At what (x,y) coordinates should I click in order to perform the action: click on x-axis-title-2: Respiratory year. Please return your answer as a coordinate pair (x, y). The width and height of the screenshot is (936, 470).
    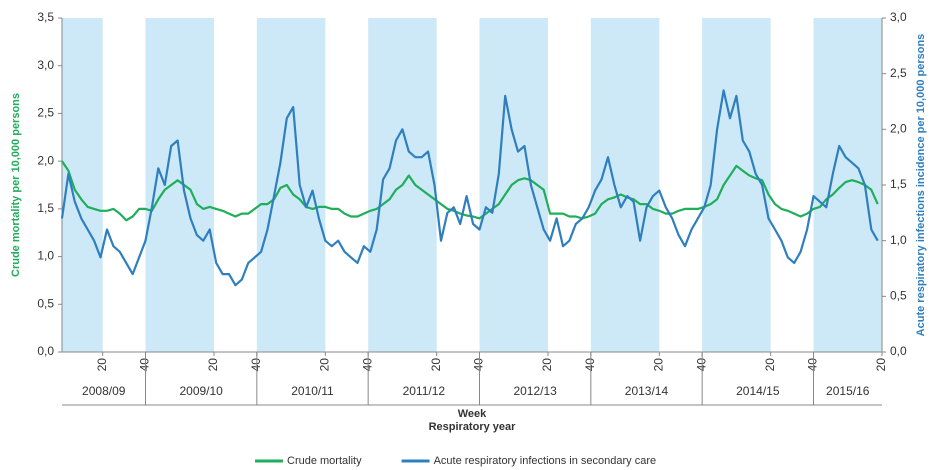
    Looking at the image, I should click on (473, 427).